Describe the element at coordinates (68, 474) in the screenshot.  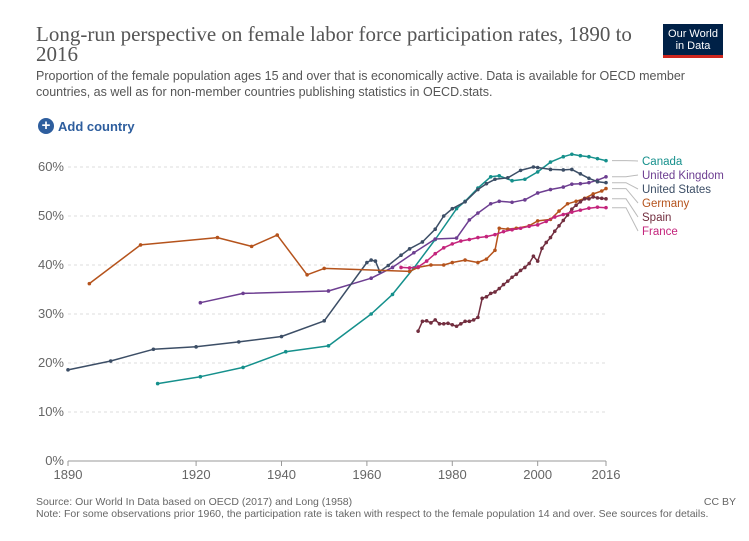
I see `x-tick-label: 1890` at that location.